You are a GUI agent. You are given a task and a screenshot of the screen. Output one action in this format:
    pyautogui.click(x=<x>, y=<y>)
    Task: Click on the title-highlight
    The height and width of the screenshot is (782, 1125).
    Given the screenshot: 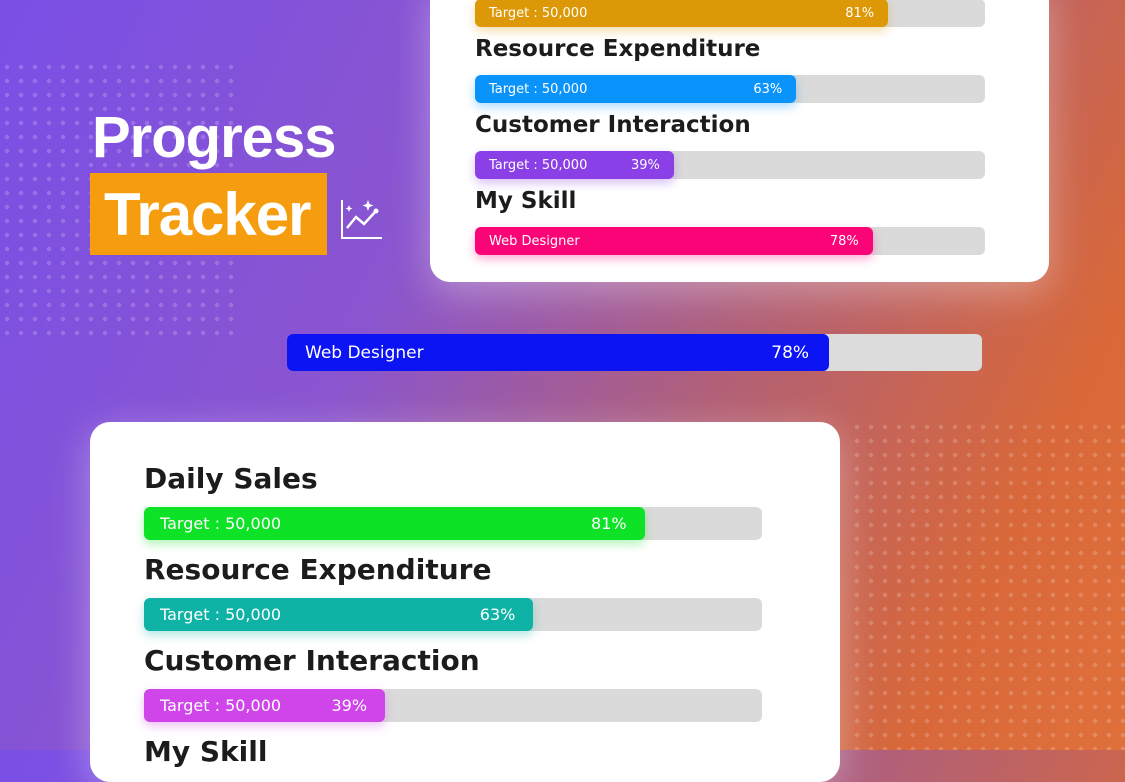 What is the action you would take?
    pyautogui.click(x=208, y=214)
    